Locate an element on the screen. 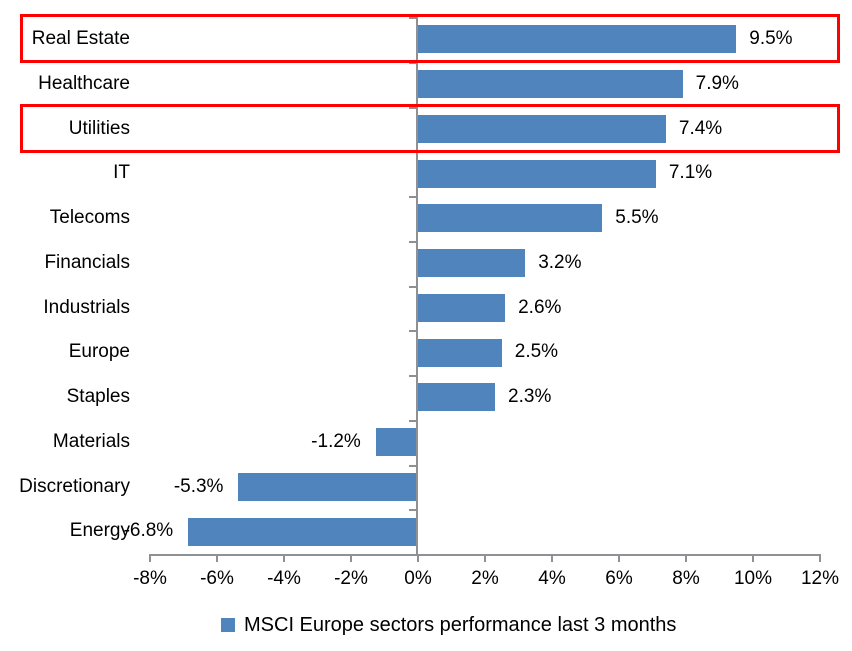  x-tick-label: 12% is located at coordinates (820, 578).